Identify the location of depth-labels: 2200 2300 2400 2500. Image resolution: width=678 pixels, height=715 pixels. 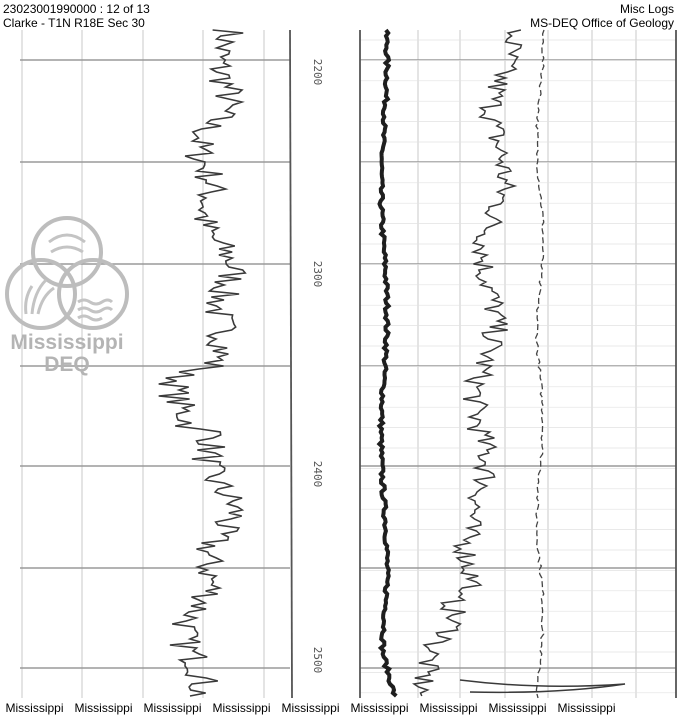
(317, 366).